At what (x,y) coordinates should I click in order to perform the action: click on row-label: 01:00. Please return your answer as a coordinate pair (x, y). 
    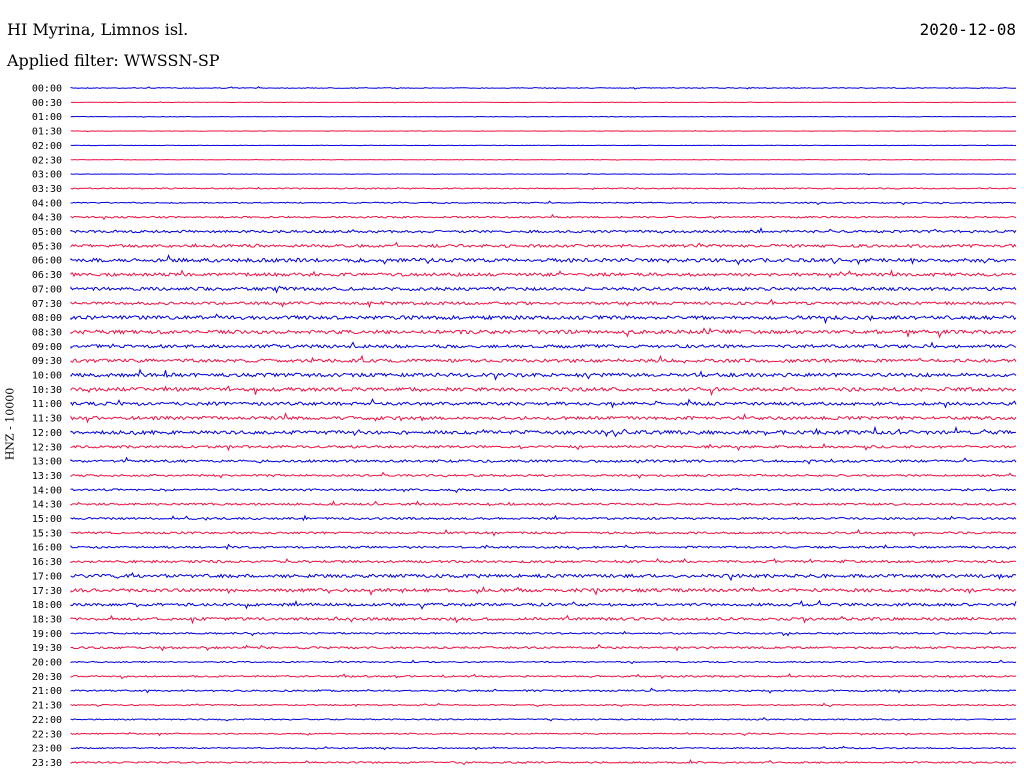
    Looking at the image, I should click on (47, 117).